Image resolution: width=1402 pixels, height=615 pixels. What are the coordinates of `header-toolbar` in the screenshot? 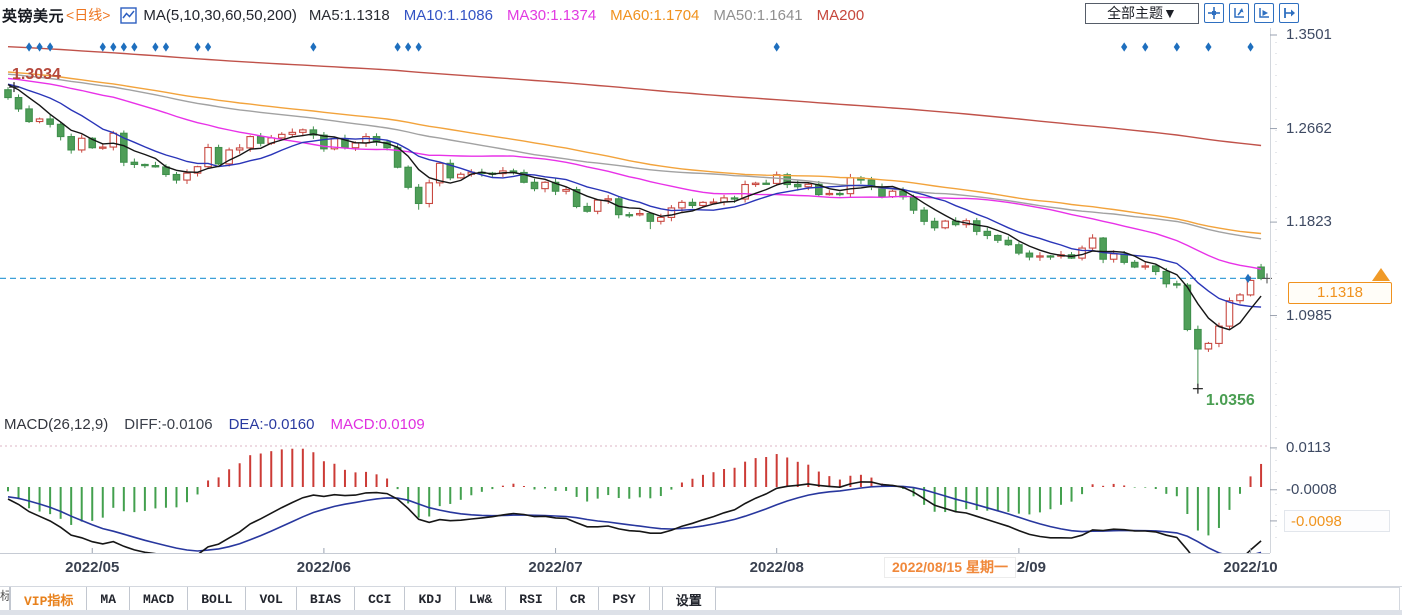 It's located at (1251, 13).